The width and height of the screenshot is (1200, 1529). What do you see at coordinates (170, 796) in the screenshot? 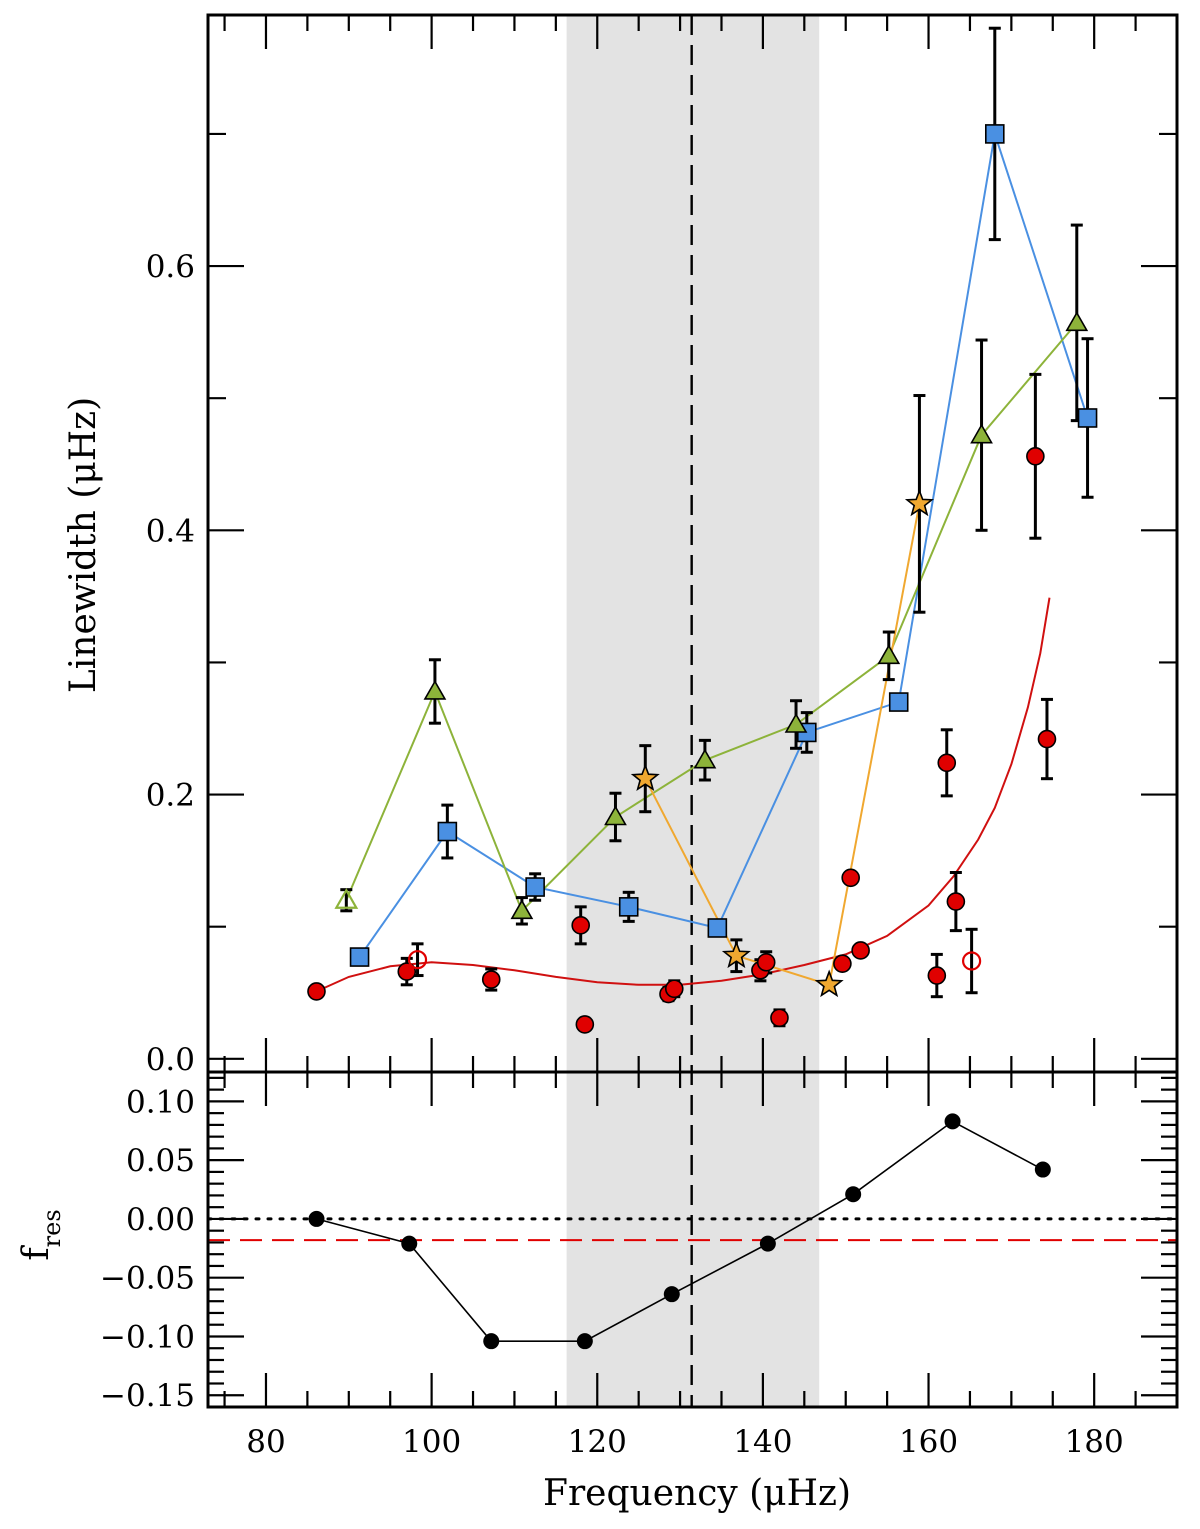
I see `y-tick-label-top: 0.2` at bounding box center [170, 796].